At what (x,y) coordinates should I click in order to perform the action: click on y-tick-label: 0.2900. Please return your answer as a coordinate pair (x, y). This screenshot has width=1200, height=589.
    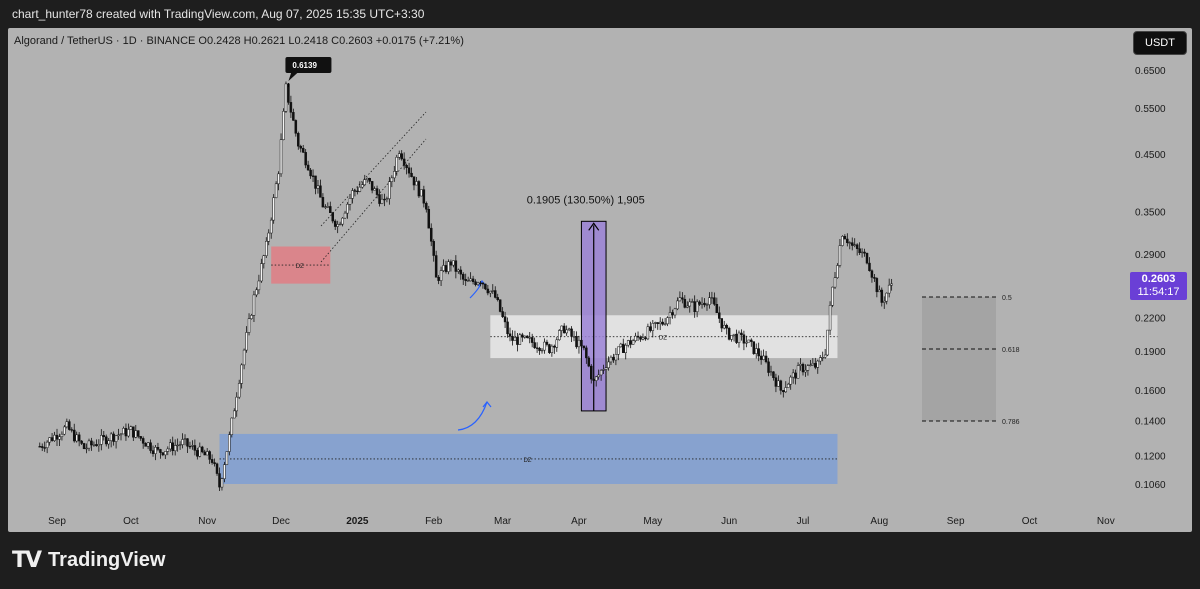
    Looking at the image, I should click on (1150, 255).